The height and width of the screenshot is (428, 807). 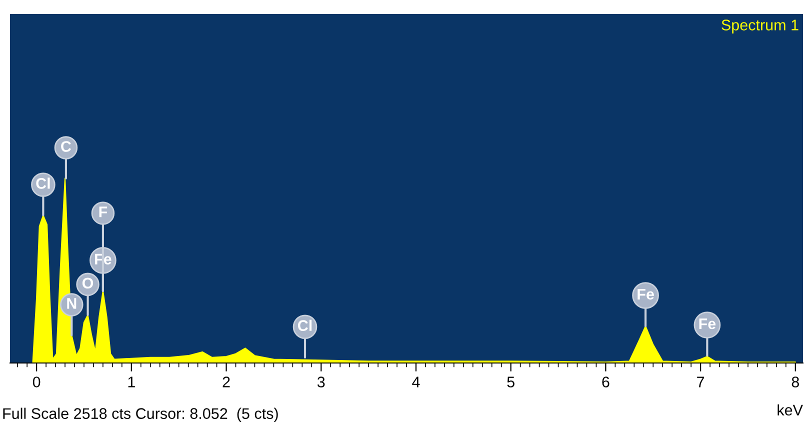 What do you see at coordinates (416, 382) in the screenshot?
I see `x-tick-label: 4` at bounding box center [416, 382].